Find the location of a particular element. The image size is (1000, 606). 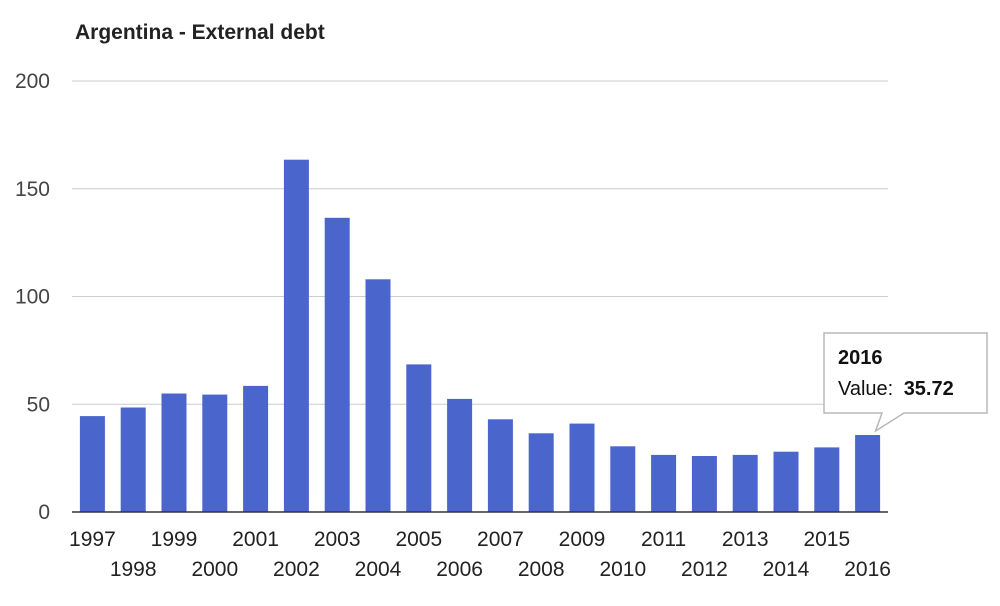

bar-1998 is located at coordinates (133, 460).